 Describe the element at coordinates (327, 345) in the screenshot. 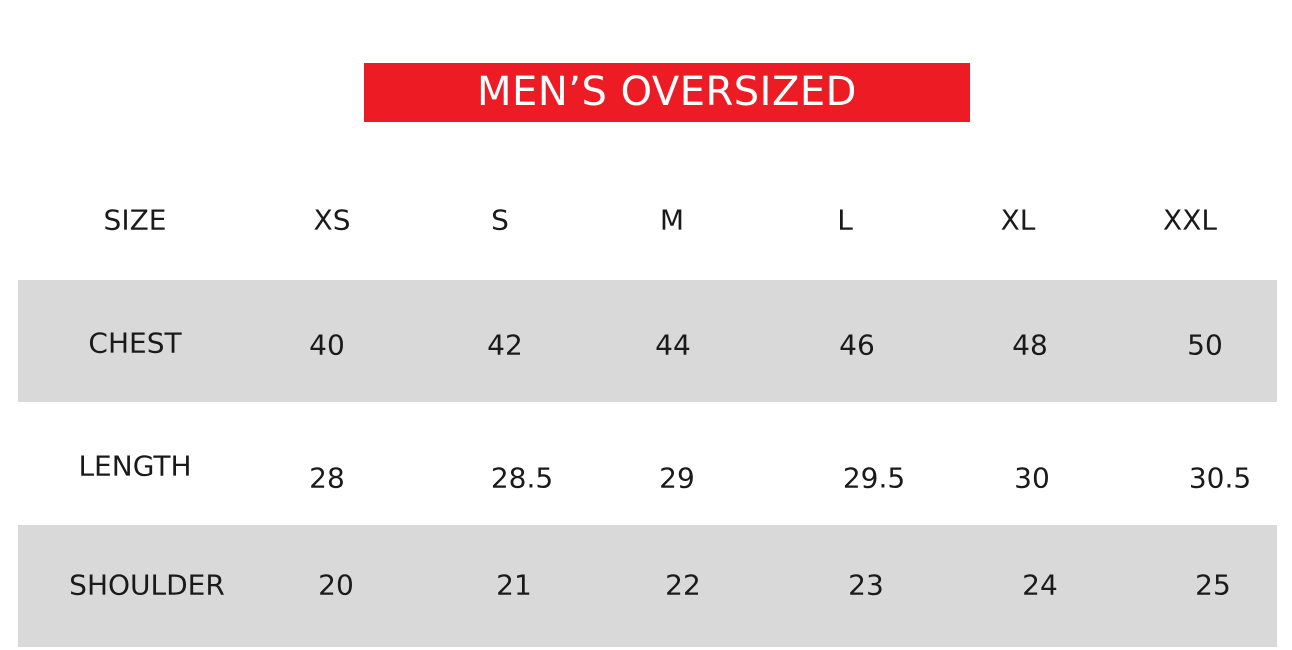

I see `table-cell: 40` at that location.